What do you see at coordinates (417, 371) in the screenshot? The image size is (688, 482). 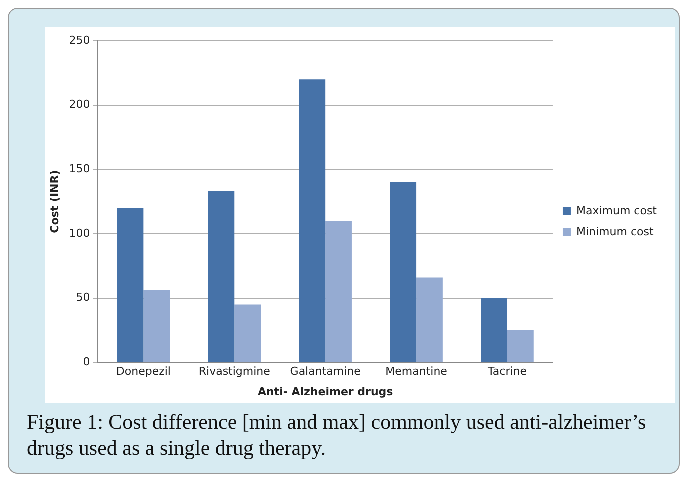 I see `x-tick-label: Memantine` at bounding box center [417, 371].